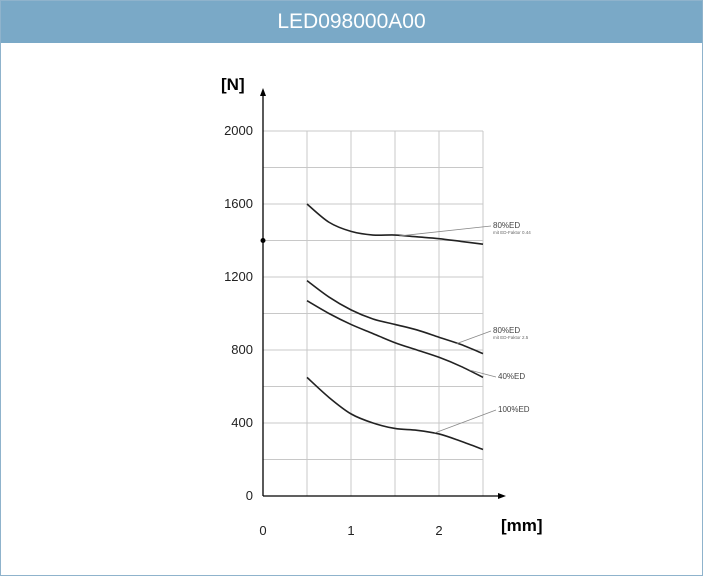  Describe the element at coordinates (262, 530) in the screenshot. I see `x-tick-label: 0` at that location.